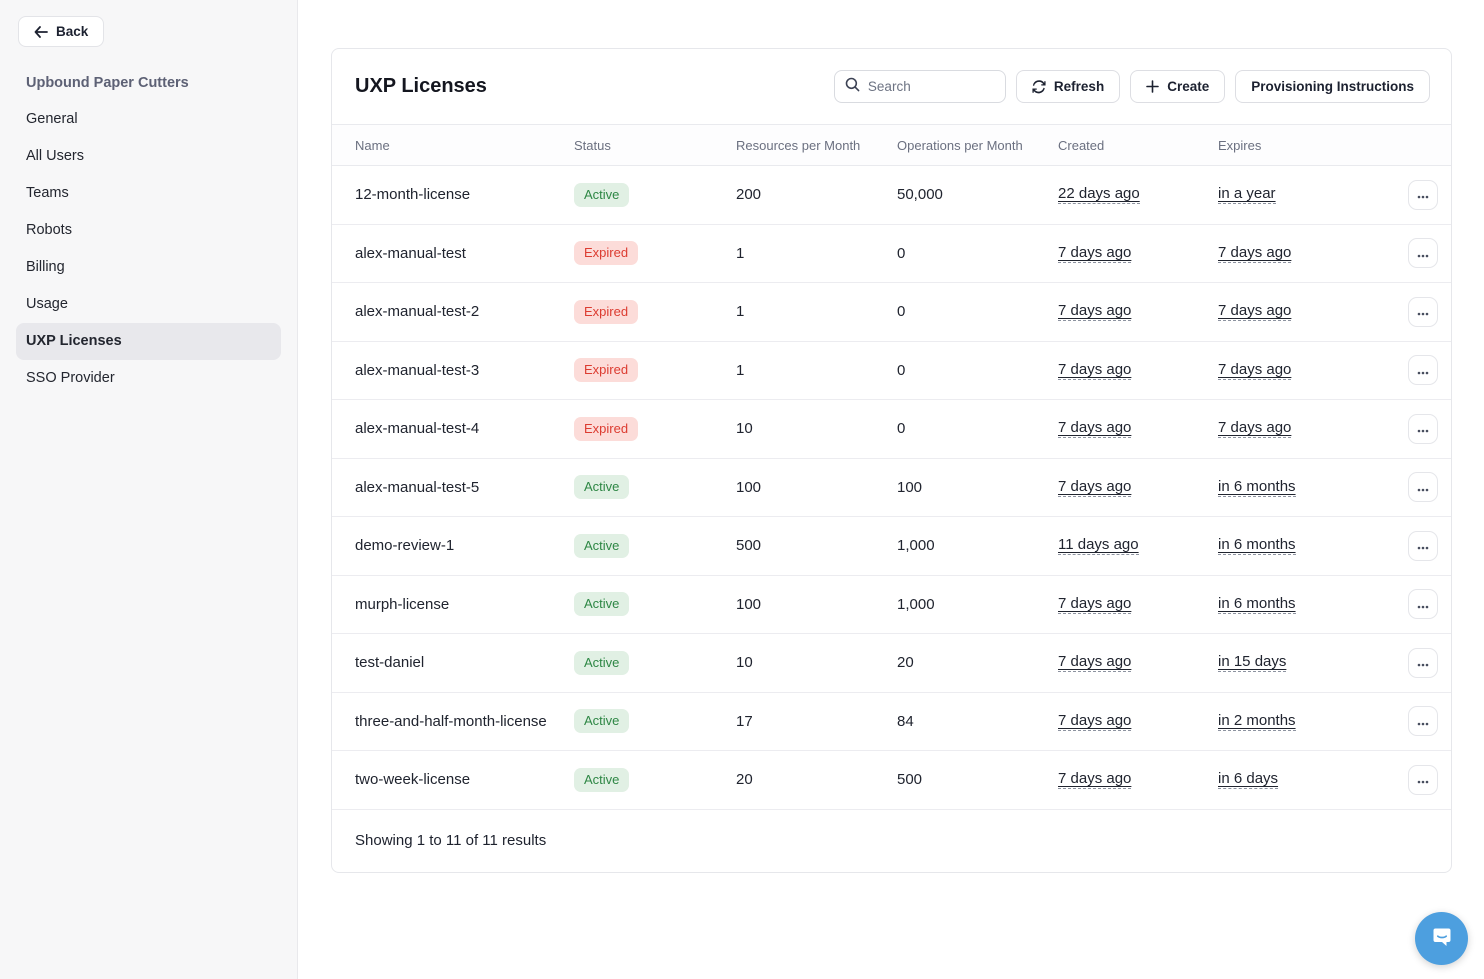 Image resolution: width=1484 pixels, height=979 pixels. I want to click on license-name: demo-review-1, so click(405, 546).